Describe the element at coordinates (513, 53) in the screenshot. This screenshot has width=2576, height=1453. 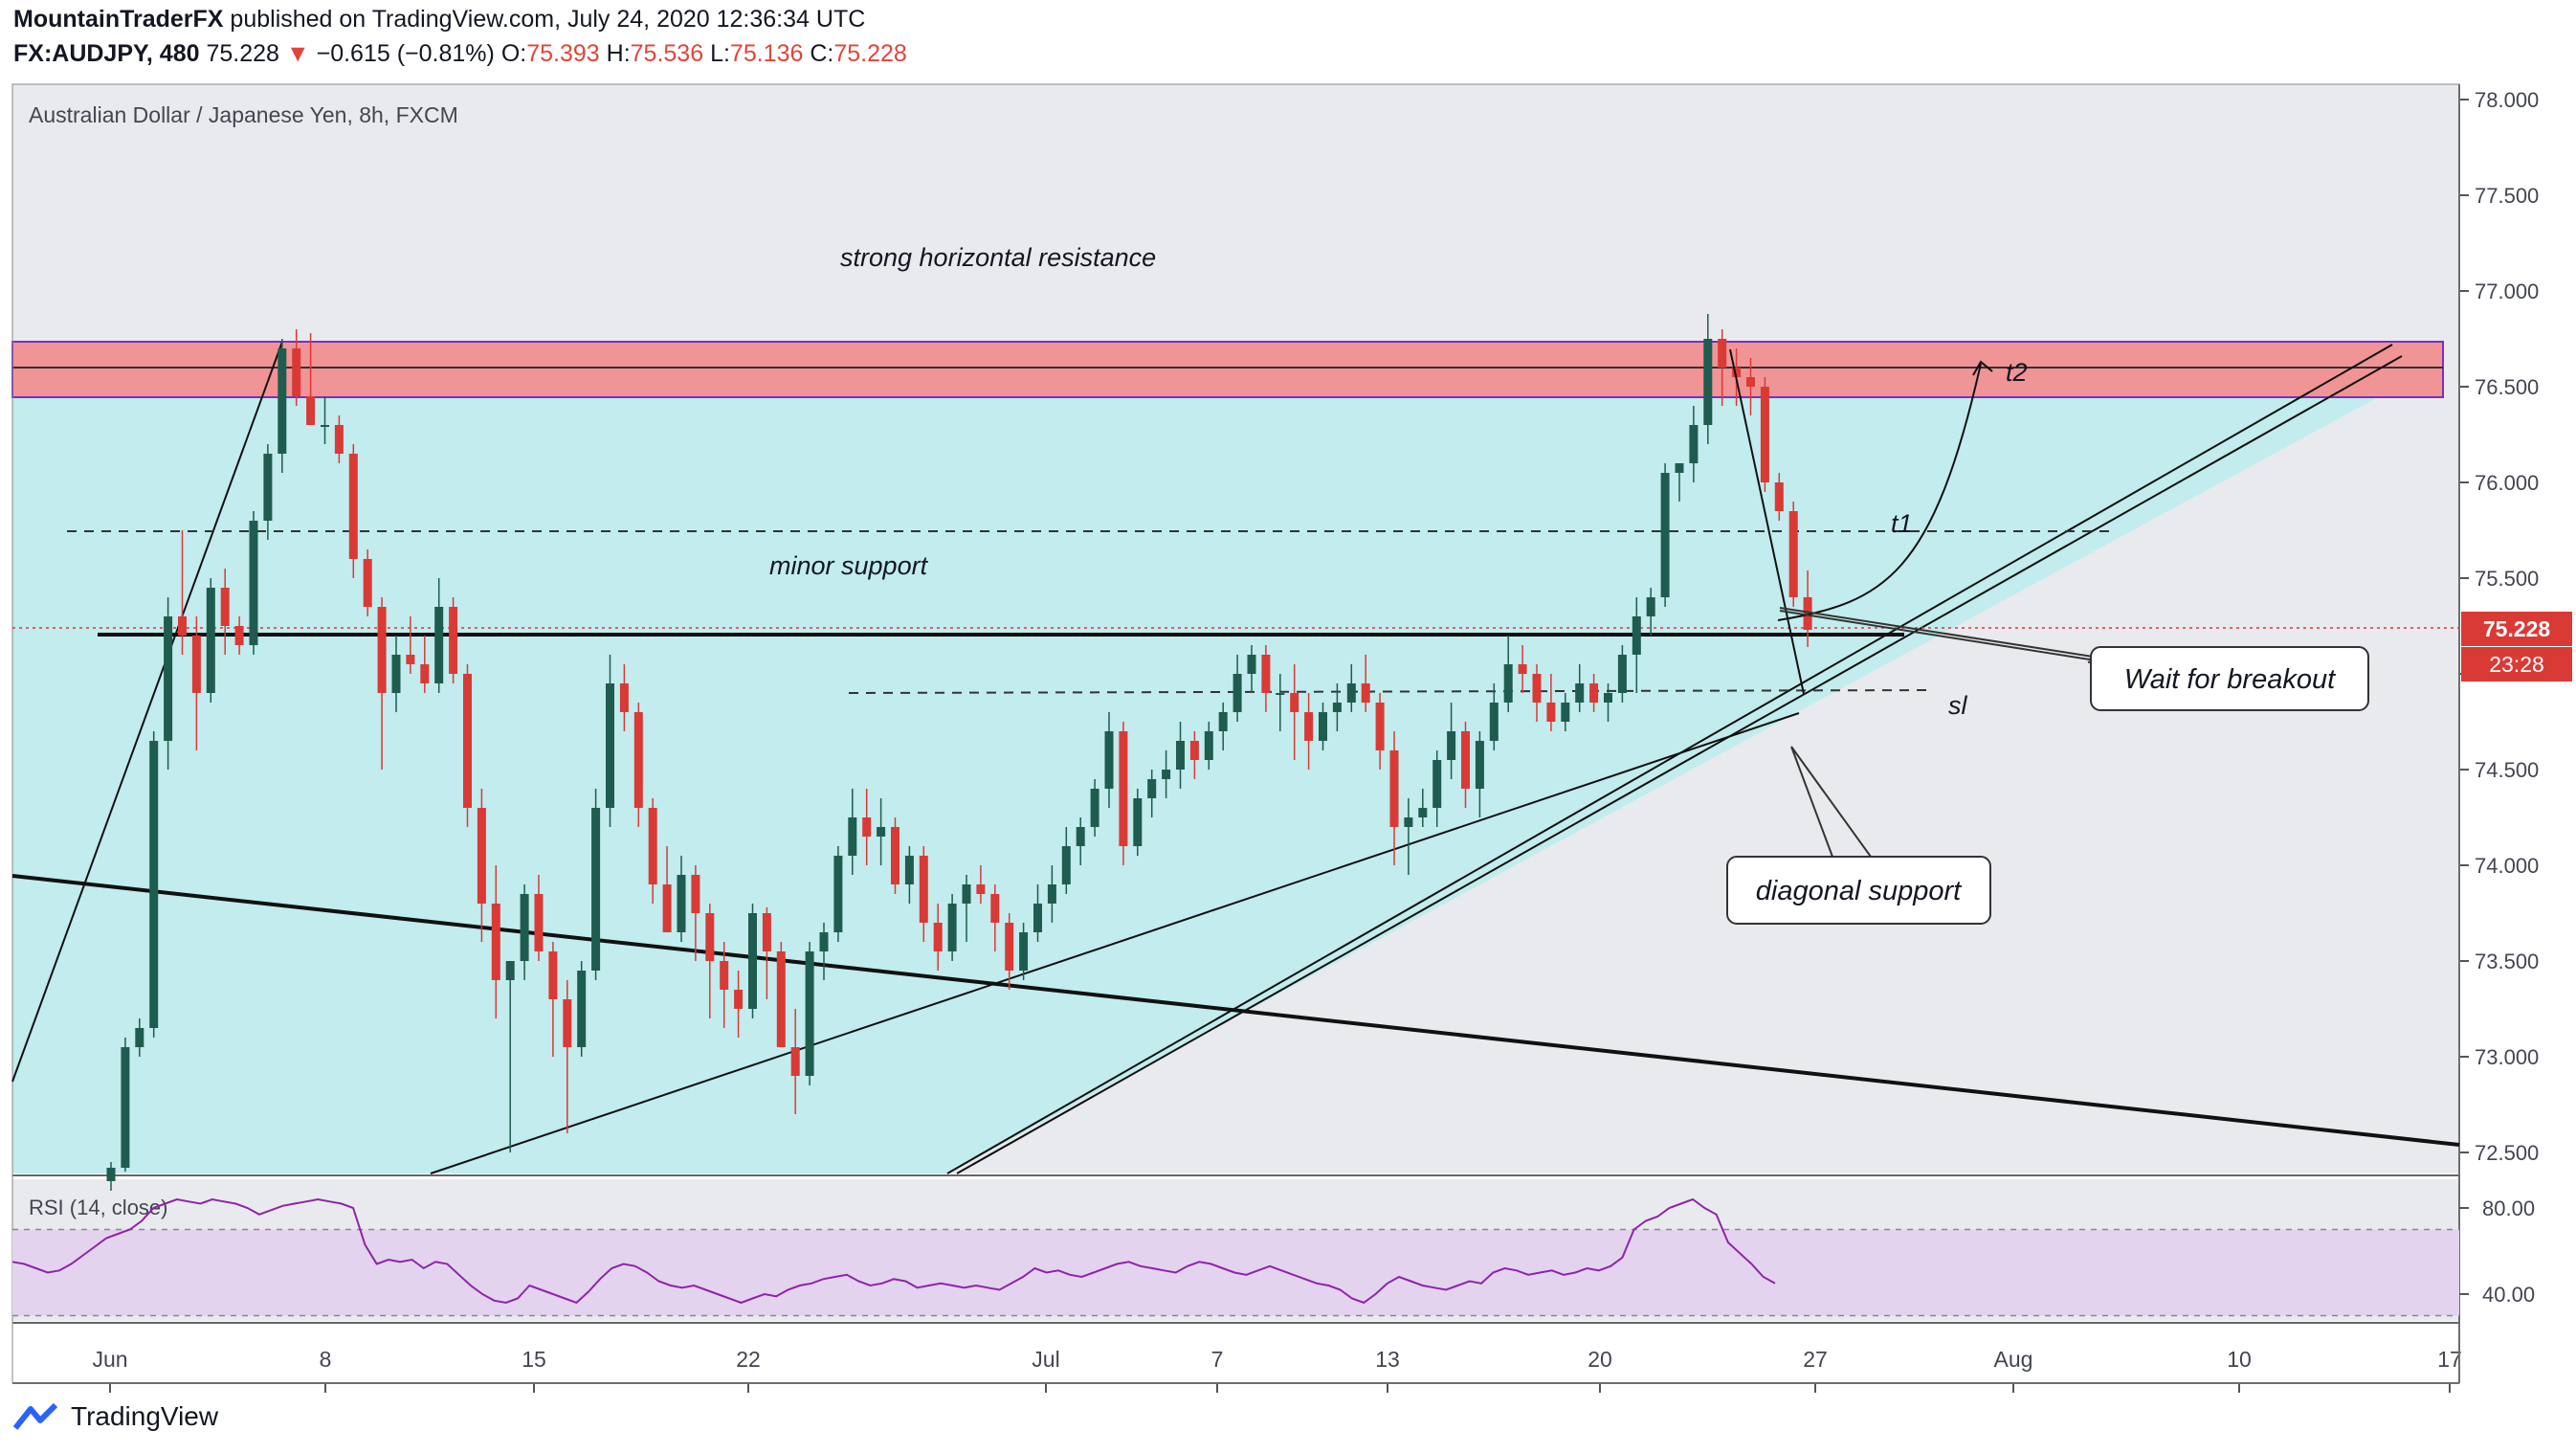
I see `open-label: O:` at that location.